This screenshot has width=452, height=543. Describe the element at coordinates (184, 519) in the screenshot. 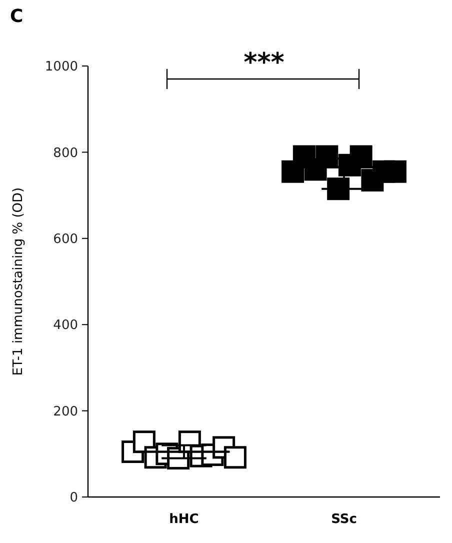

I see `x-tick-label: hHC` at that location.